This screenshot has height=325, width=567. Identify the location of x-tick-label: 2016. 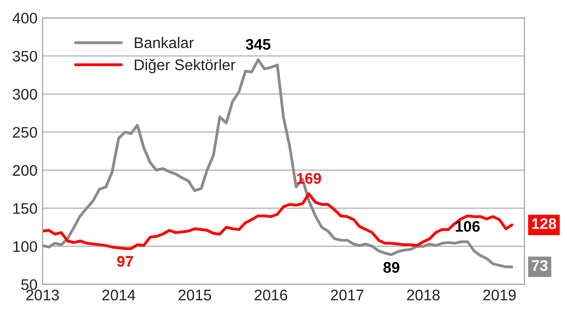
(271, 295).